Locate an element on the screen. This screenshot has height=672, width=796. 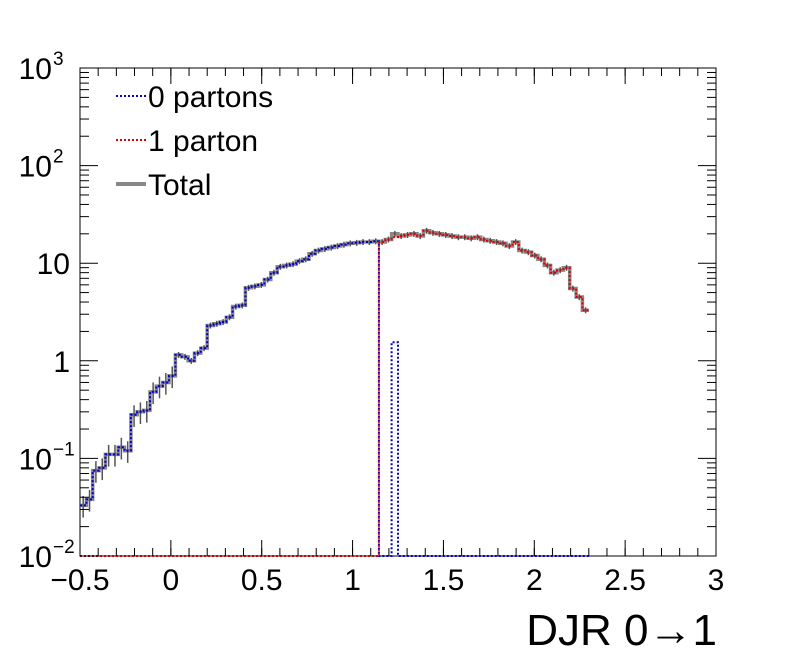
x-tick-label: 0 is located at coordinates (171, 580).